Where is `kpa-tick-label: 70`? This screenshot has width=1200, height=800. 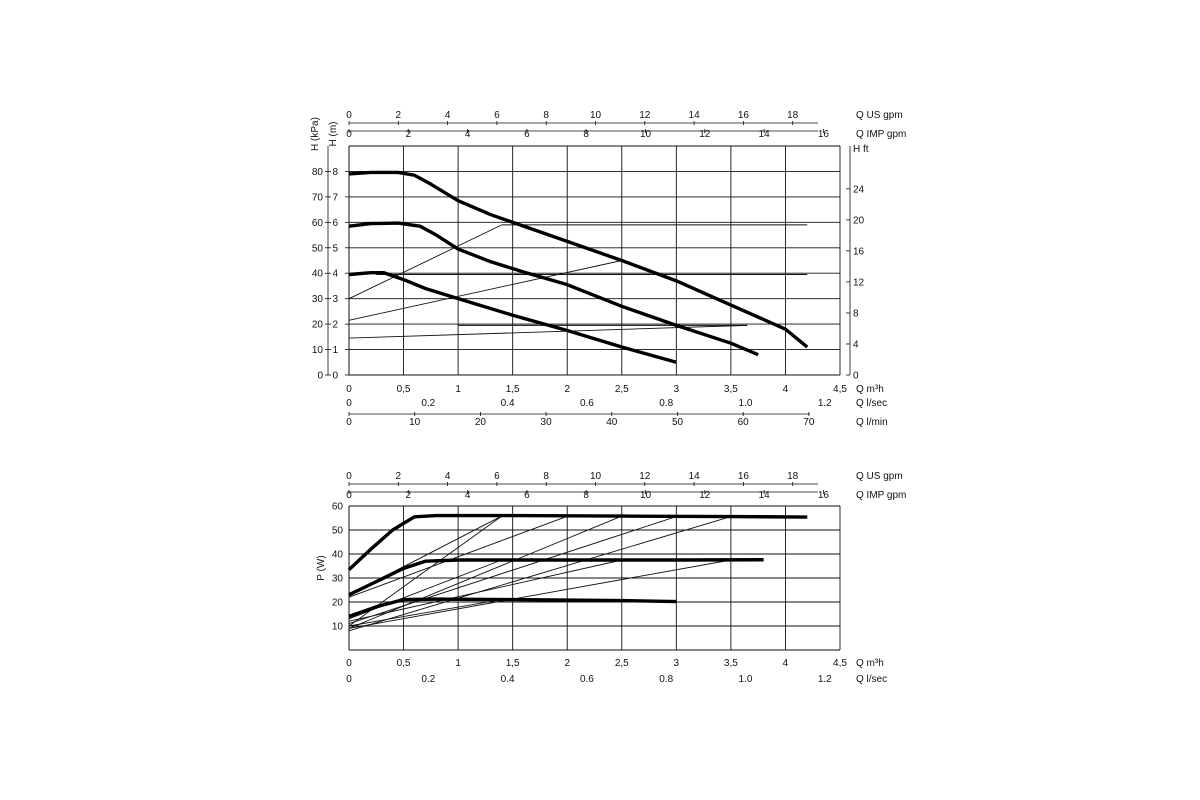 kpa-tick-label: 70 is located at coordinates (318, 197).